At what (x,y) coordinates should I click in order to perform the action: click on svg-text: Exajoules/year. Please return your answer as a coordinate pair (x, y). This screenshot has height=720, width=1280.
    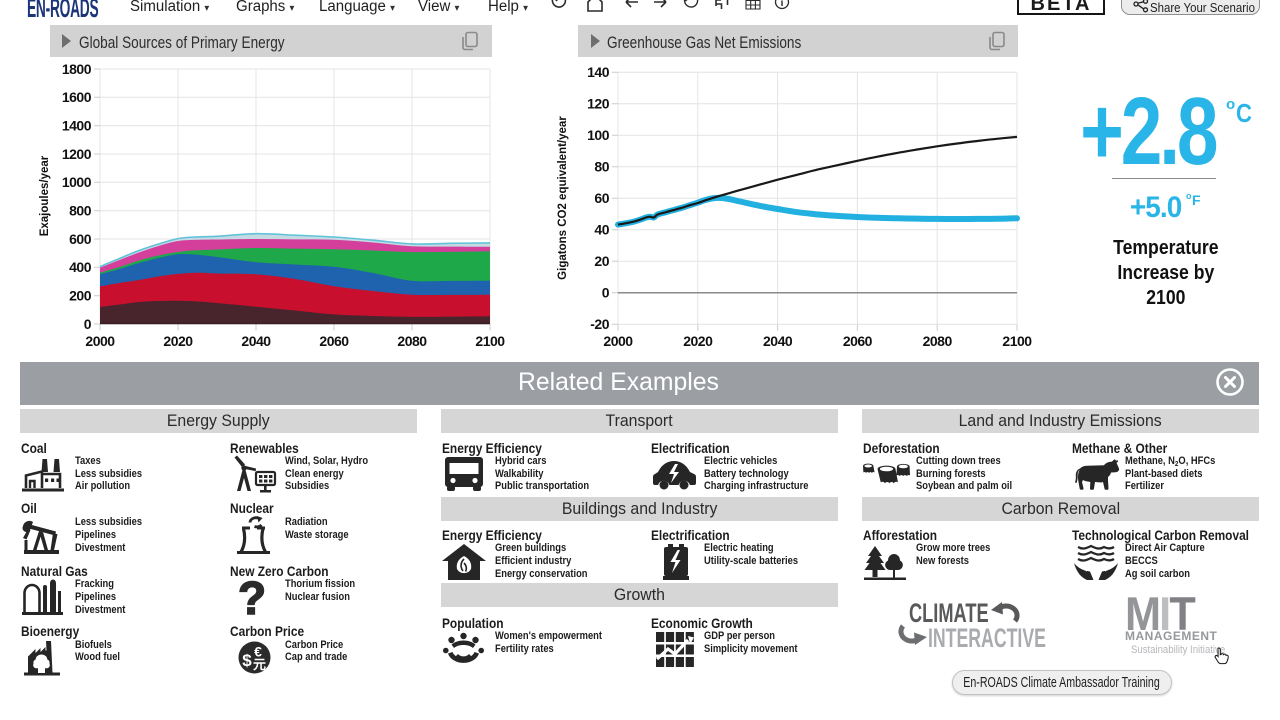
    Looking at the image, I should click on (45, 195).